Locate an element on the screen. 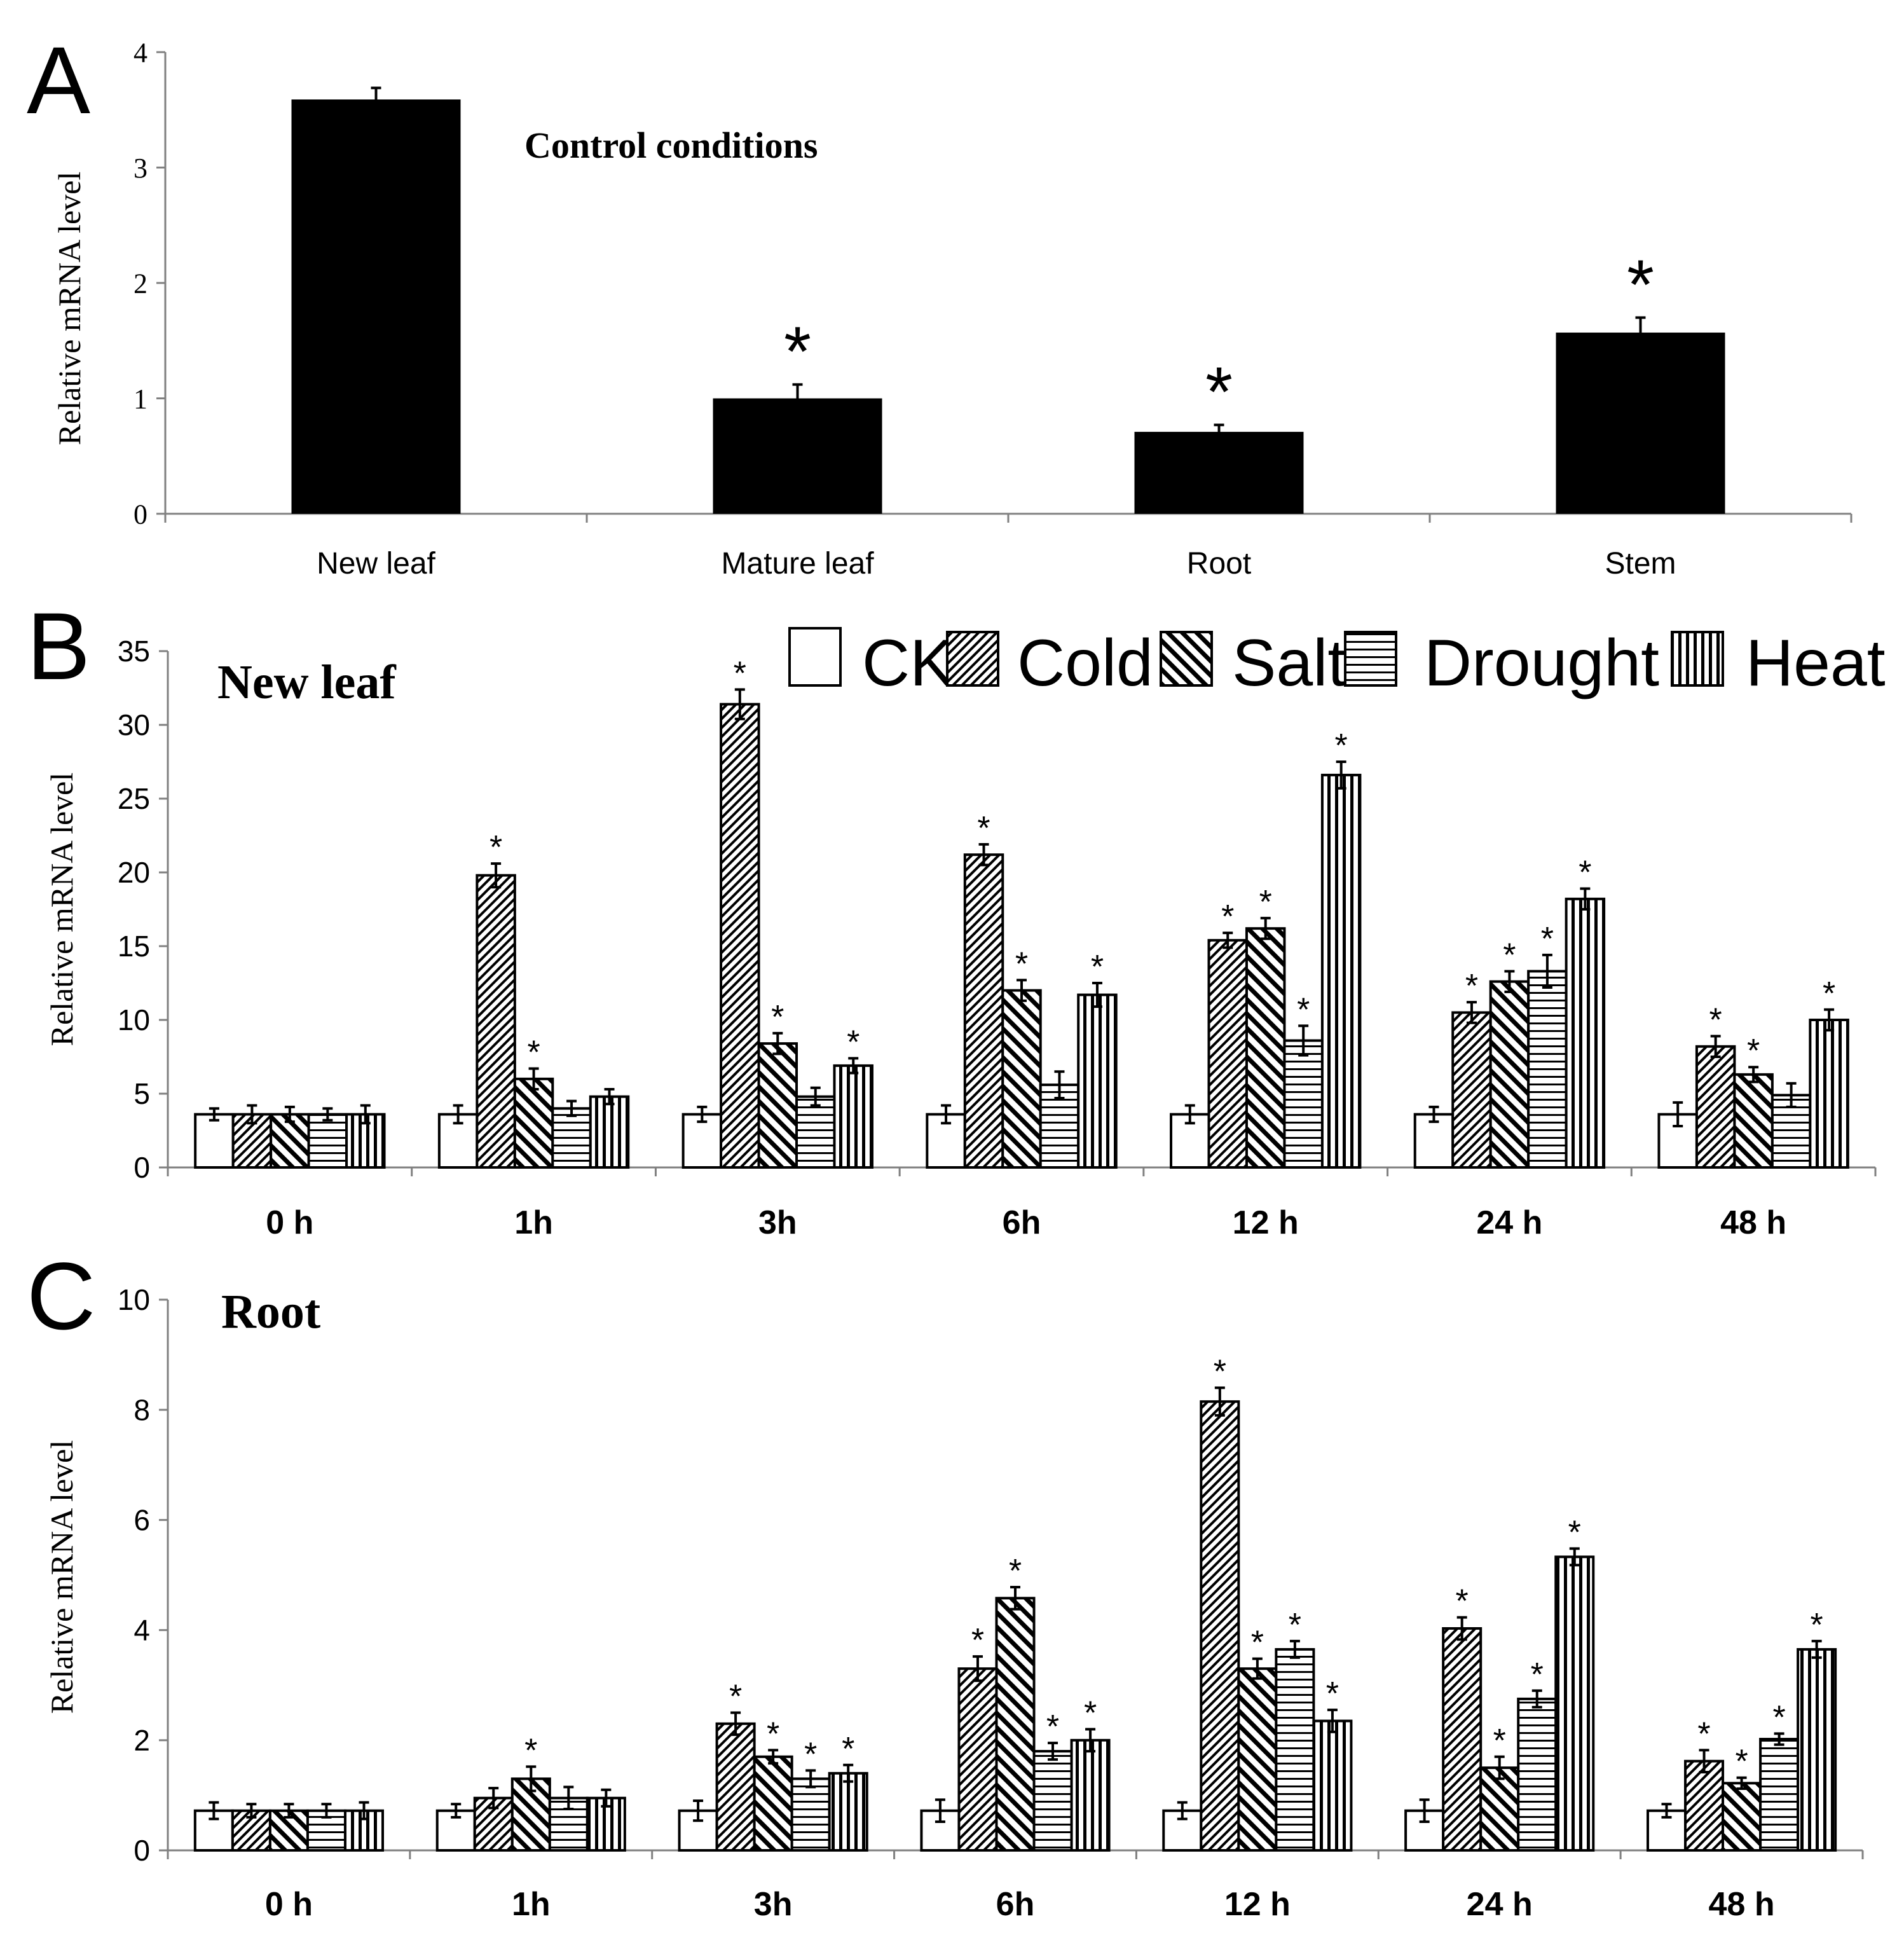 The height and width of the screenshot is (1947, 1904). panel-c-y-tick-label: 4 is located at coordinates (142, 1631).